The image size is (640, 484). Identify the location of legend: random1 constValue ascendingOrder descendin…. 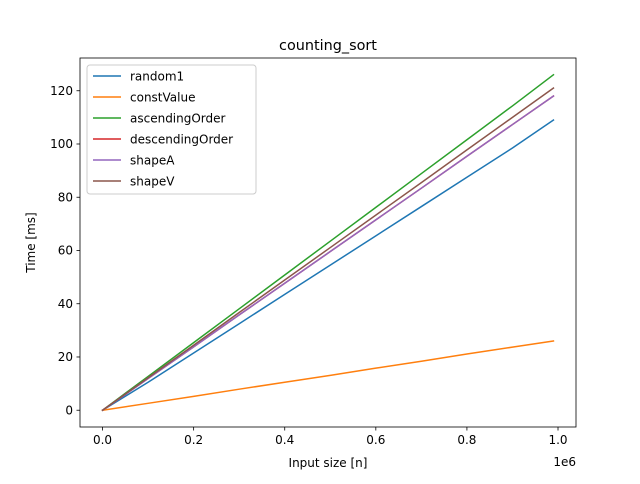
(171, 129).